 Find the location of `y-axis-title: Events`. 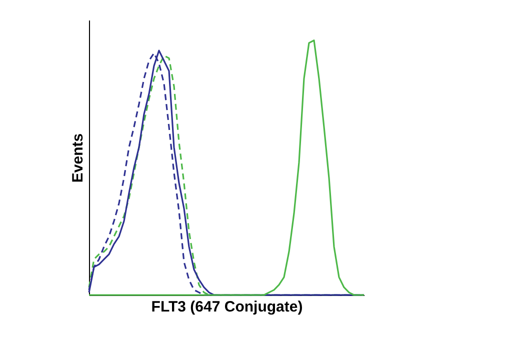

y-axis-title: Events is located at coordinates (78, 158).